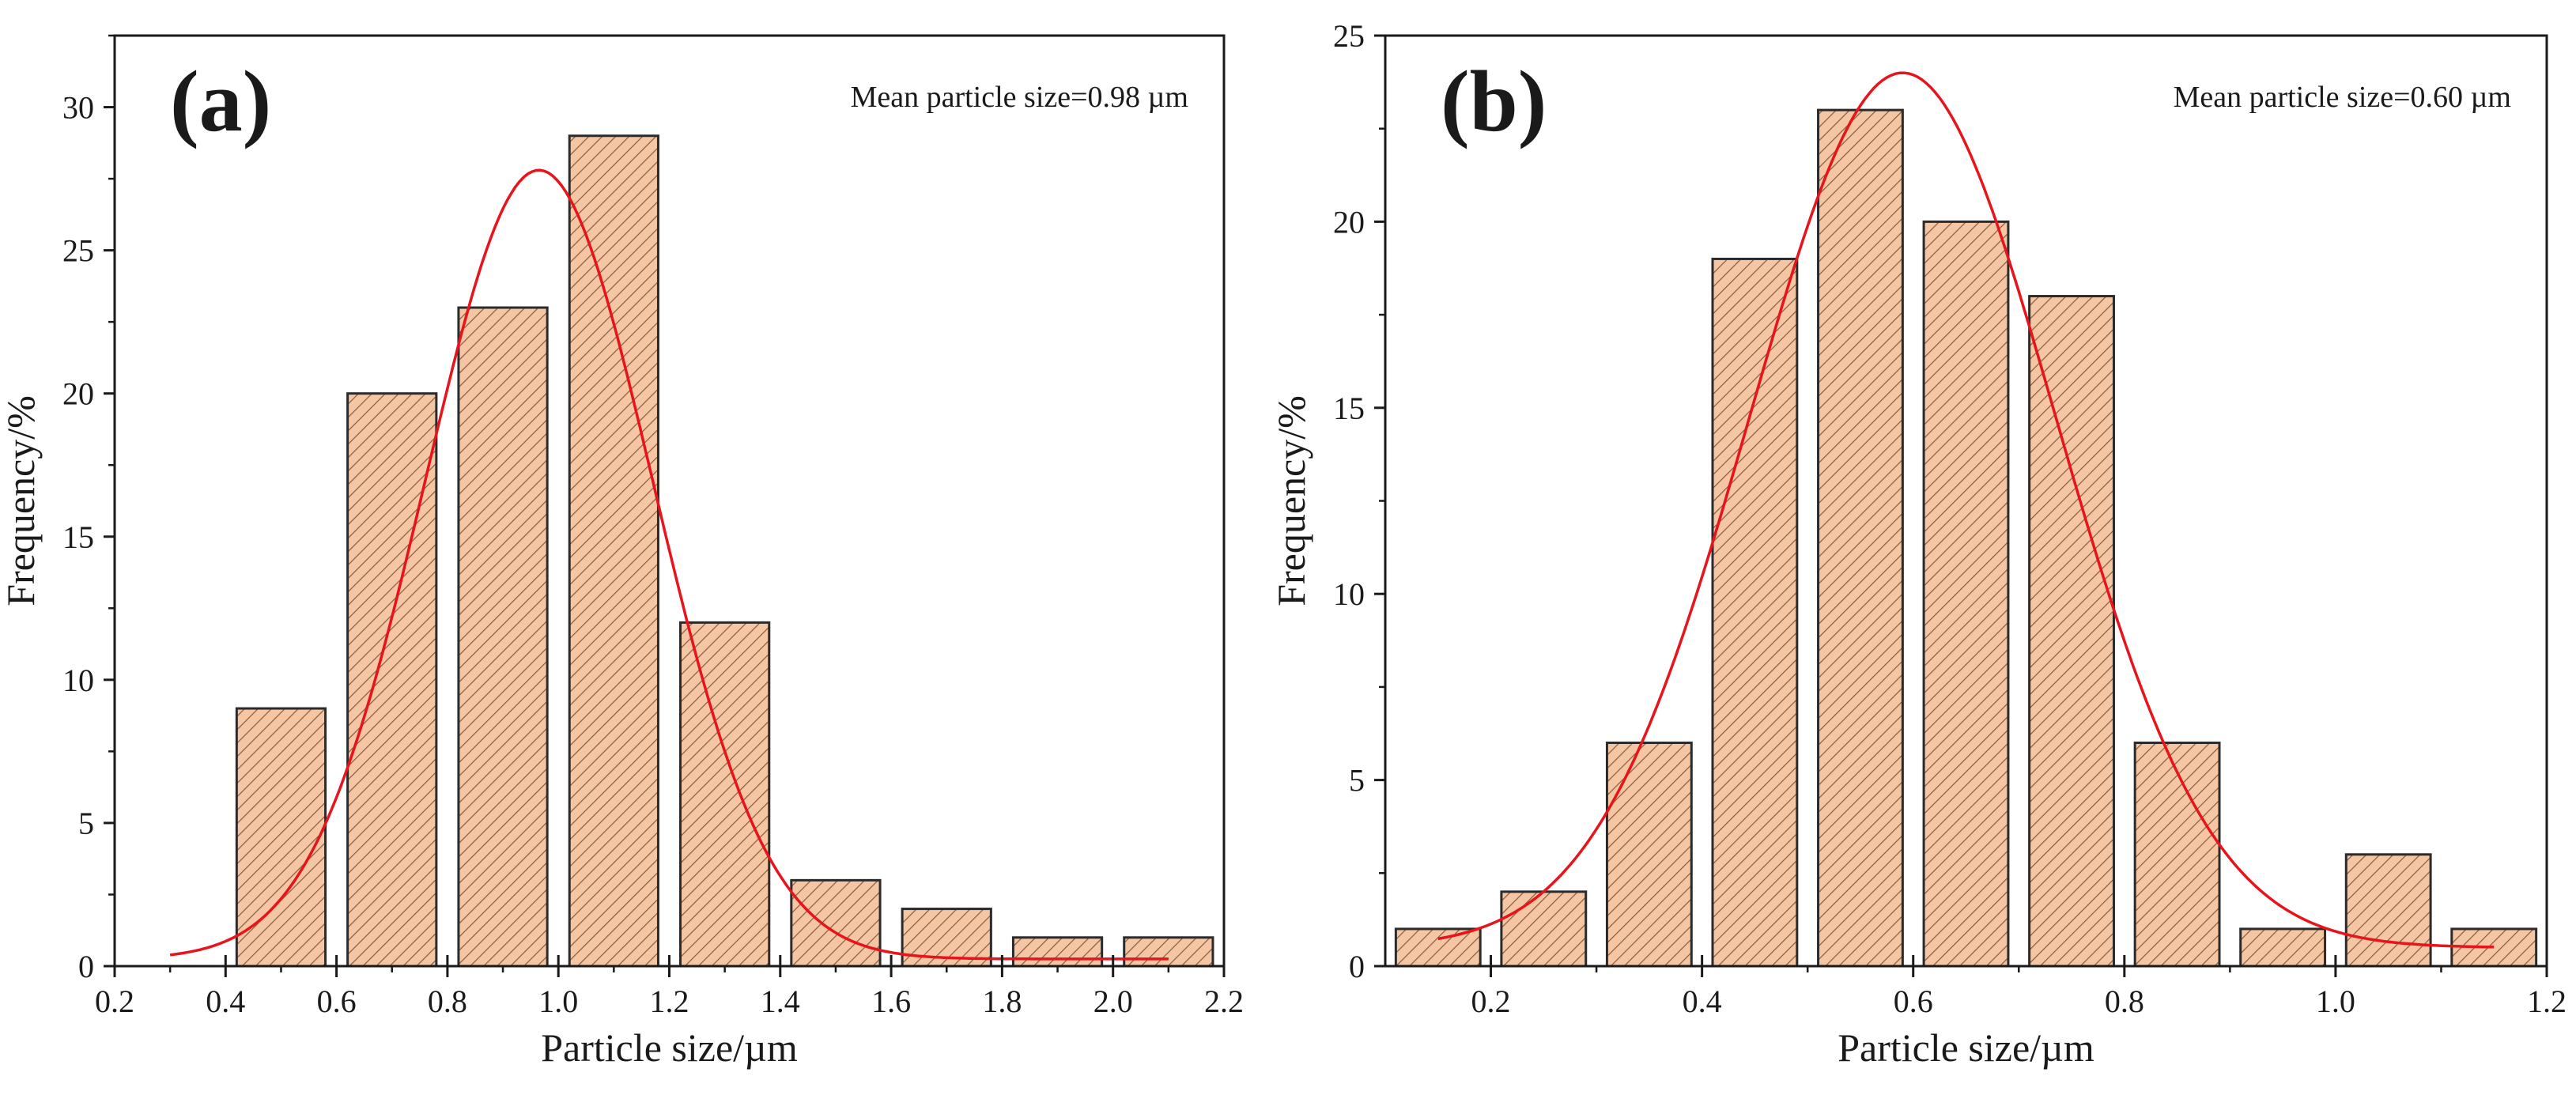 The image size is (2576, 1095). Describe the element at coordinates (1019, 97) in the screenshot. I see `mean-size-annotation-a: Mean particle size=0.98 µm` at that location.